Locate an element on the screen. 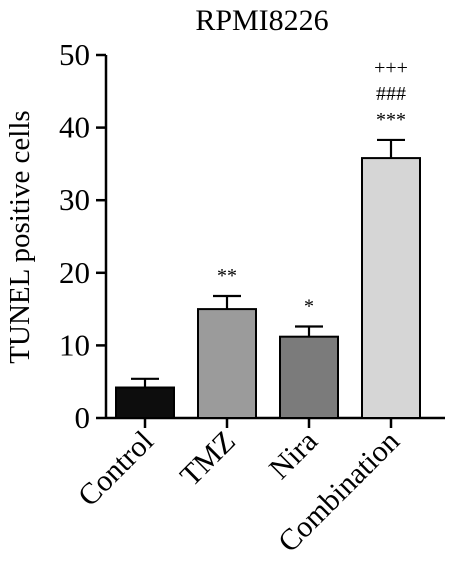 The height and width of the screenshot is (586, 451). y-axis-ticks: 0 10 20 30 40 50 is located at coordinates (82, 236).